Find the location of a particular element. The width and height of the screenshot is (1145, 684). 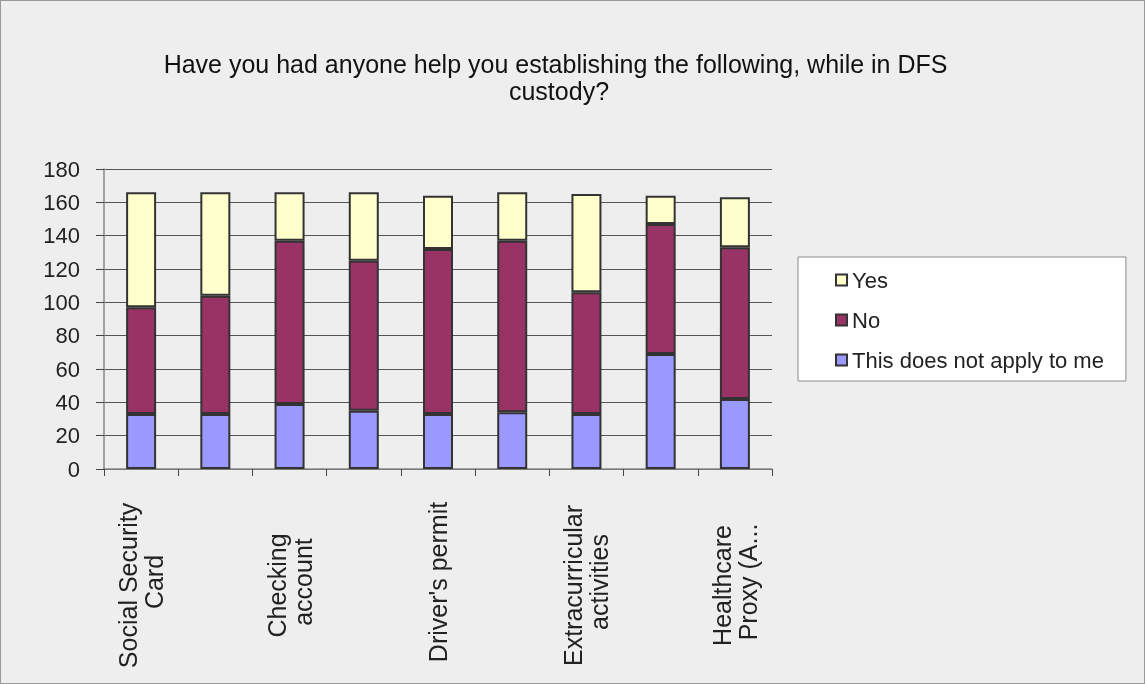

chart-title: Have you had anyone help you establishing the following, while in DFS custody? is located at coordinates (559, 77).